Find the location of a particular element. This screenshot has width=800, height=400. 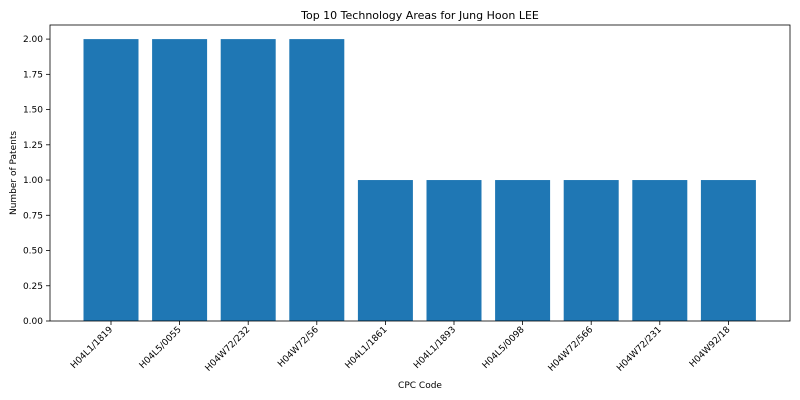

y-tick-label: 0.00 is located at coordinates (33, 322).